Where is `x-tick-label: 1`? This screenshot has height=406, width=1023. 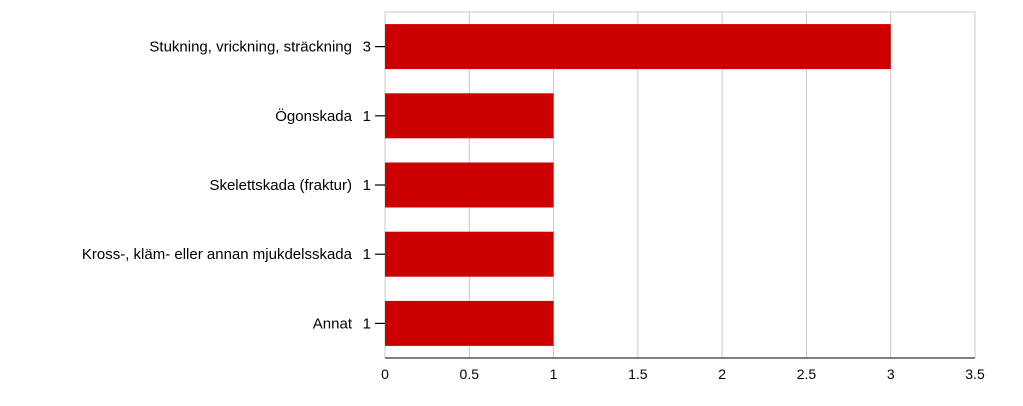
x-tick-label: 1 is located at coordinates (554, 374).